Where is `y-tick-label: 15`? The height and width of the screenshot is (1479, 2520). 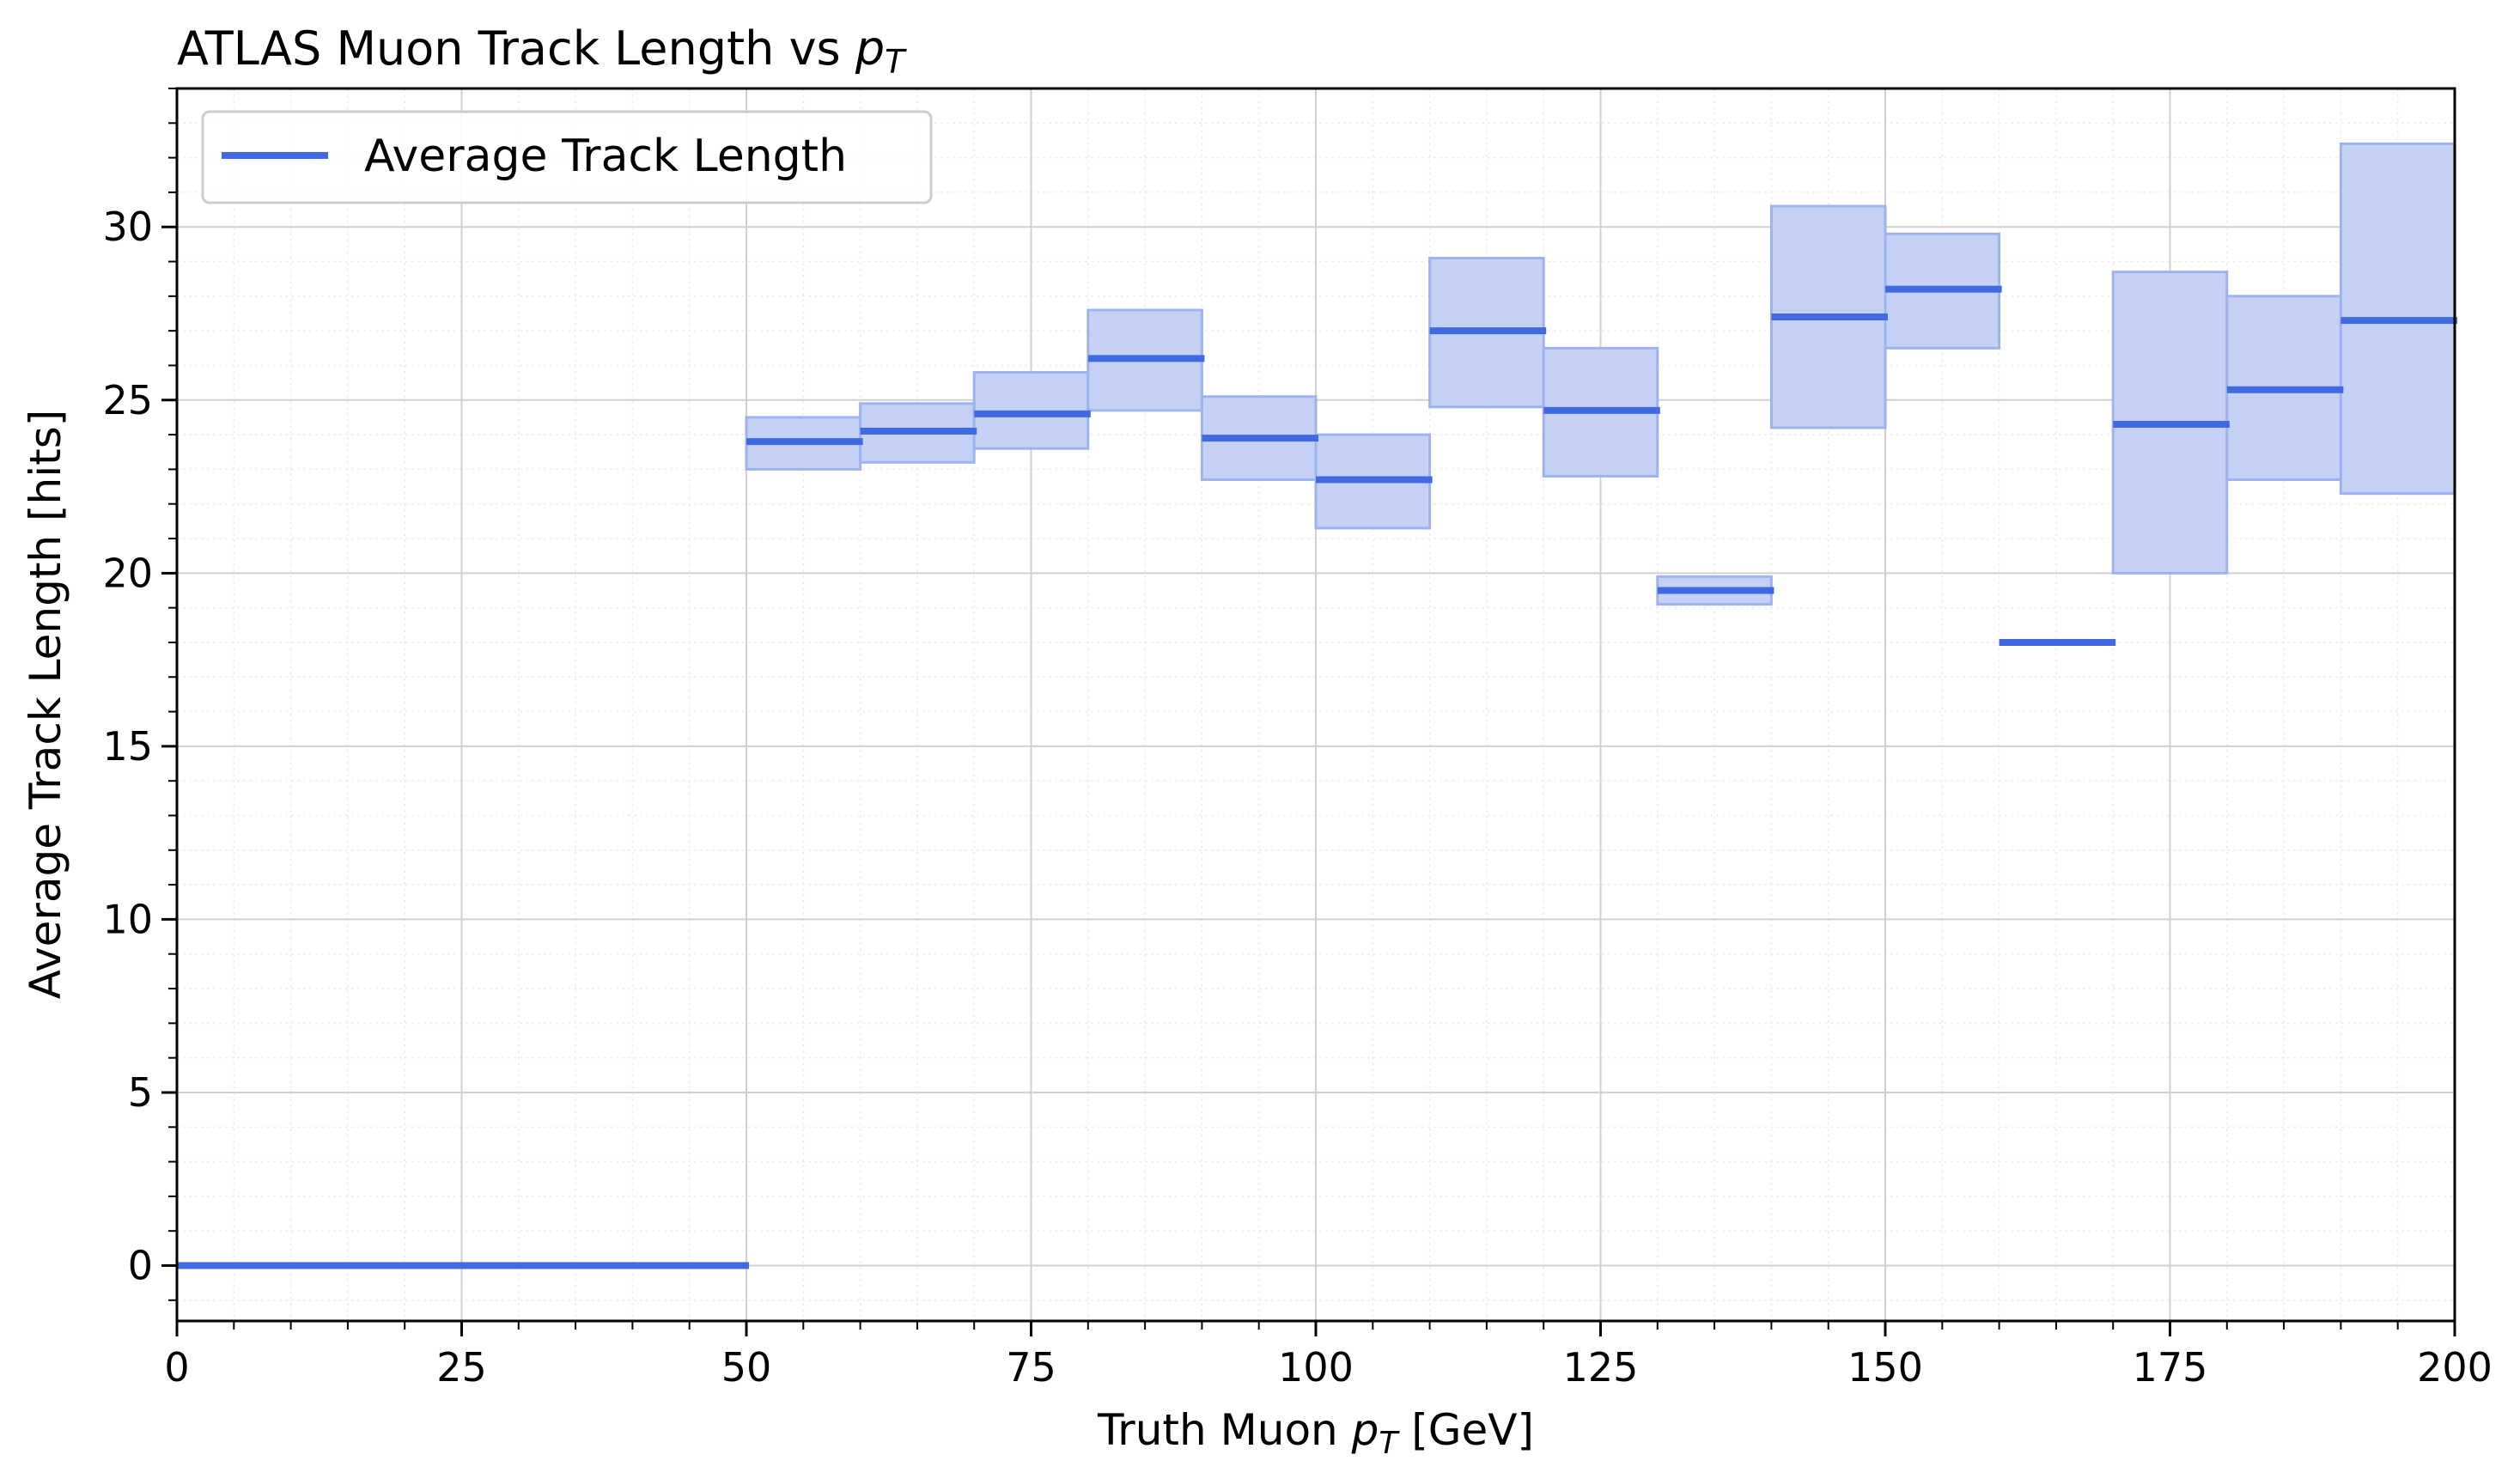
y-tick-label: 15 is located at coordinates (128, 746).